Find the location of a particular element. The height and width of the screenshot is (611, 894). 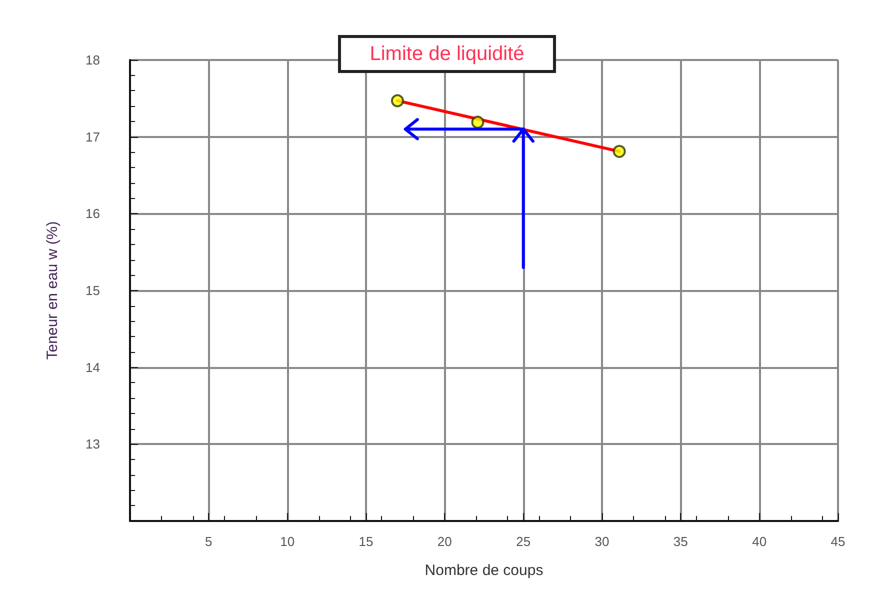

y-tick-label: 17 is located at coordinates (93, 136).